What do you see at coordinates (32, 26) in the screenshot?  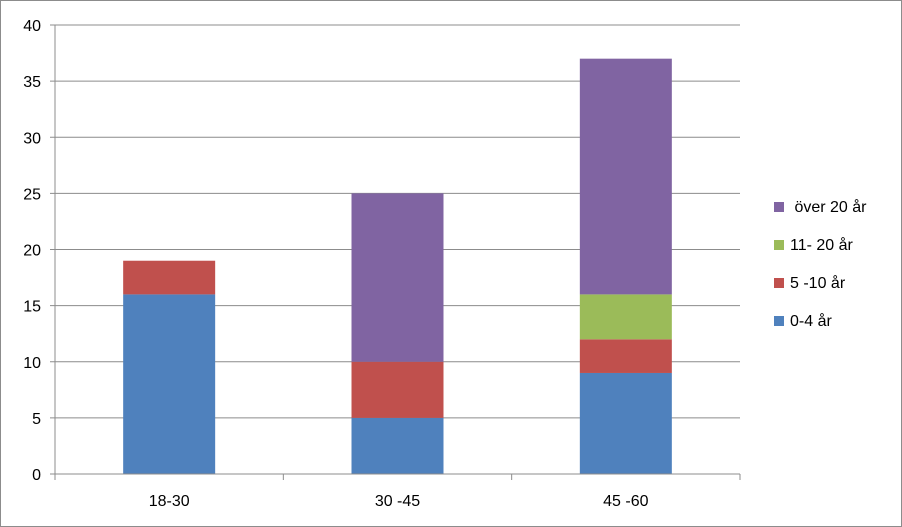 I see `y-tick-label-40: 40` at bounding box center [32, 26].